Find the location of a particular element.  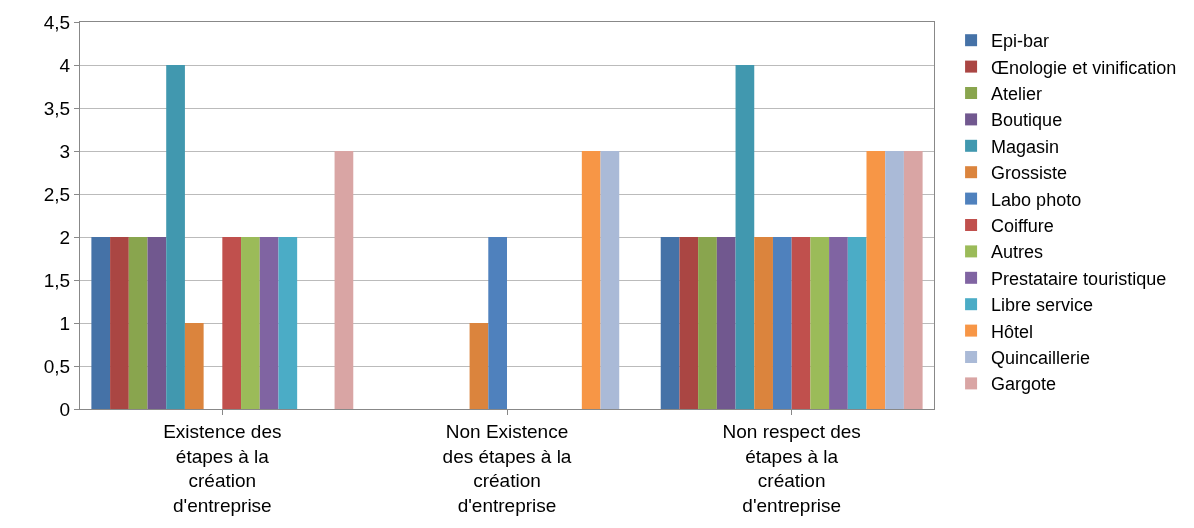

y-tick-label: 4,5 is located at coordinates (57, 22).